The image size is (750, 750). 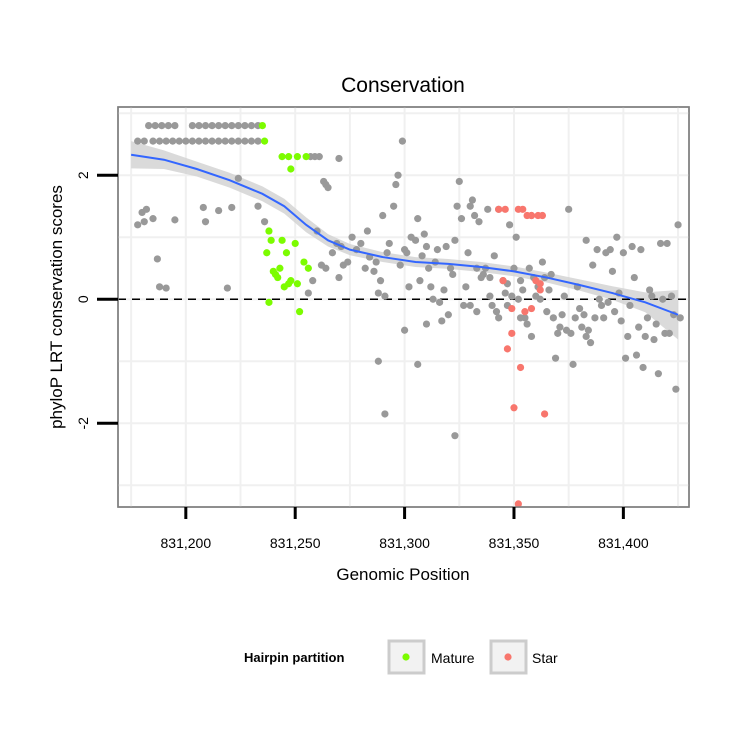 What do you see at coordinates (294, 657) in the screenshot?
I see `legend-title: Hairpin partition` at bounding box center [294, 657].